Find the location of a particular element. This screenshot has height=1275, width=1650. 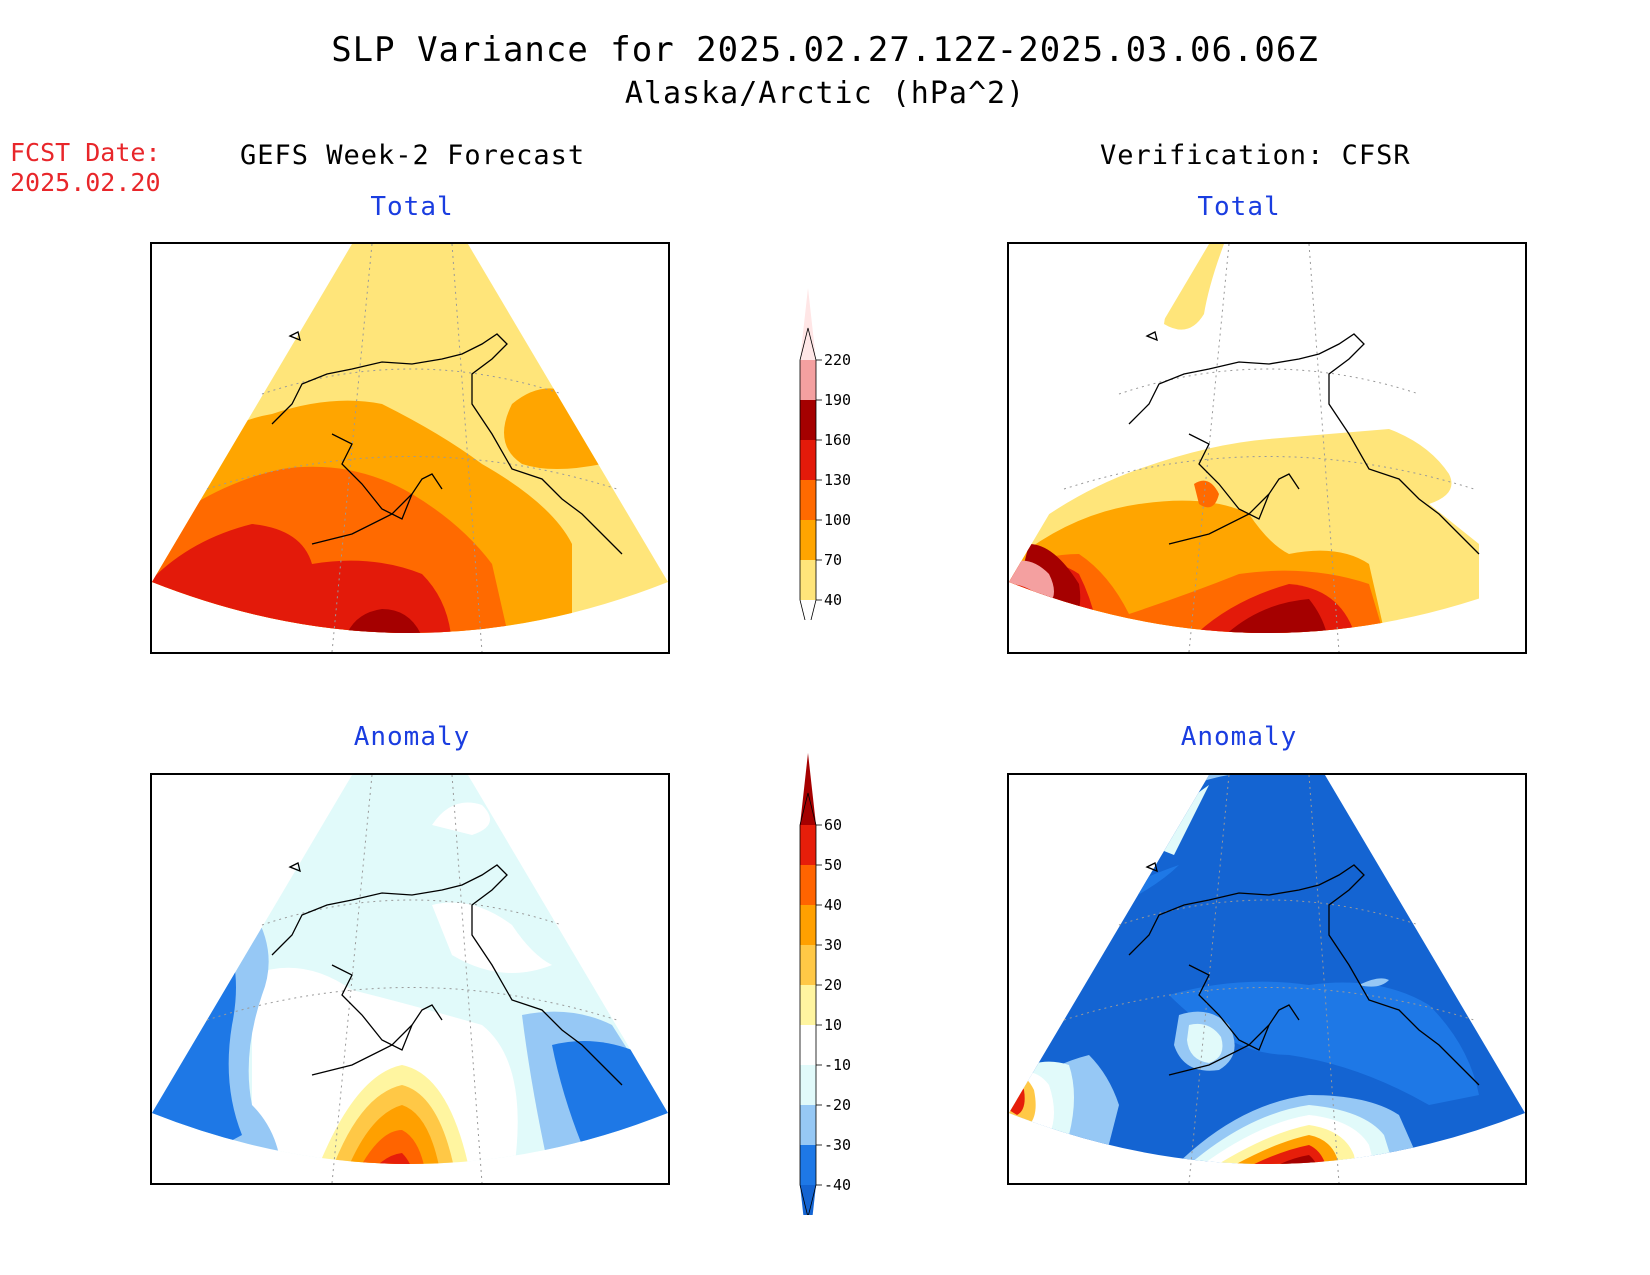

colorbar-tick-label: 190 is located at coordinates (837, 400).